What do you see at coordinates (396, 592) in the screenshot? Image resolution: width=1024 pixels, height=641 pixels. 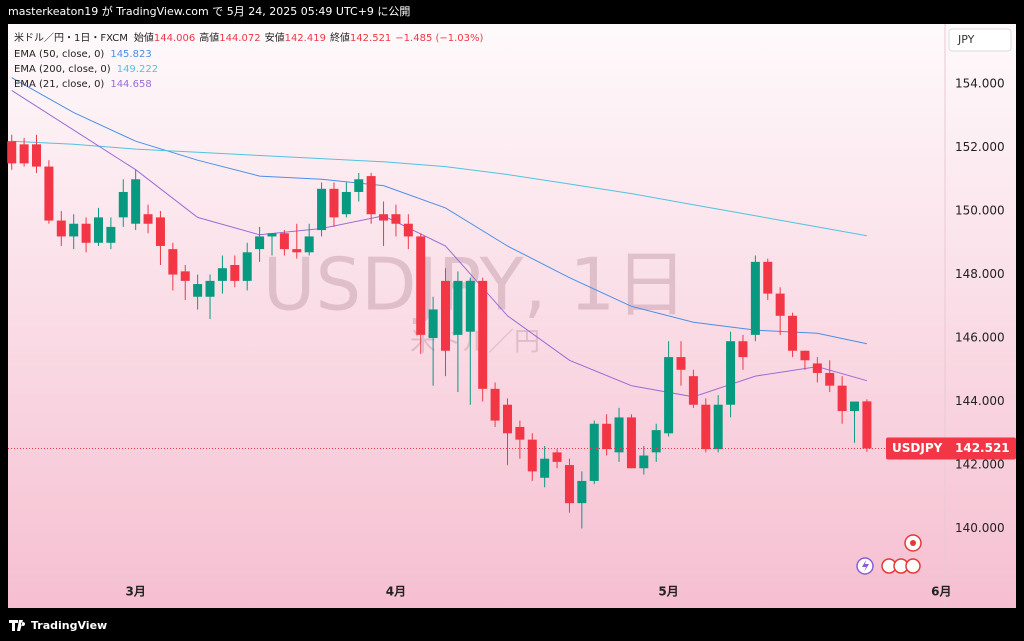 I see `x-tick-label: 4月` at bounding box center [396, 592].